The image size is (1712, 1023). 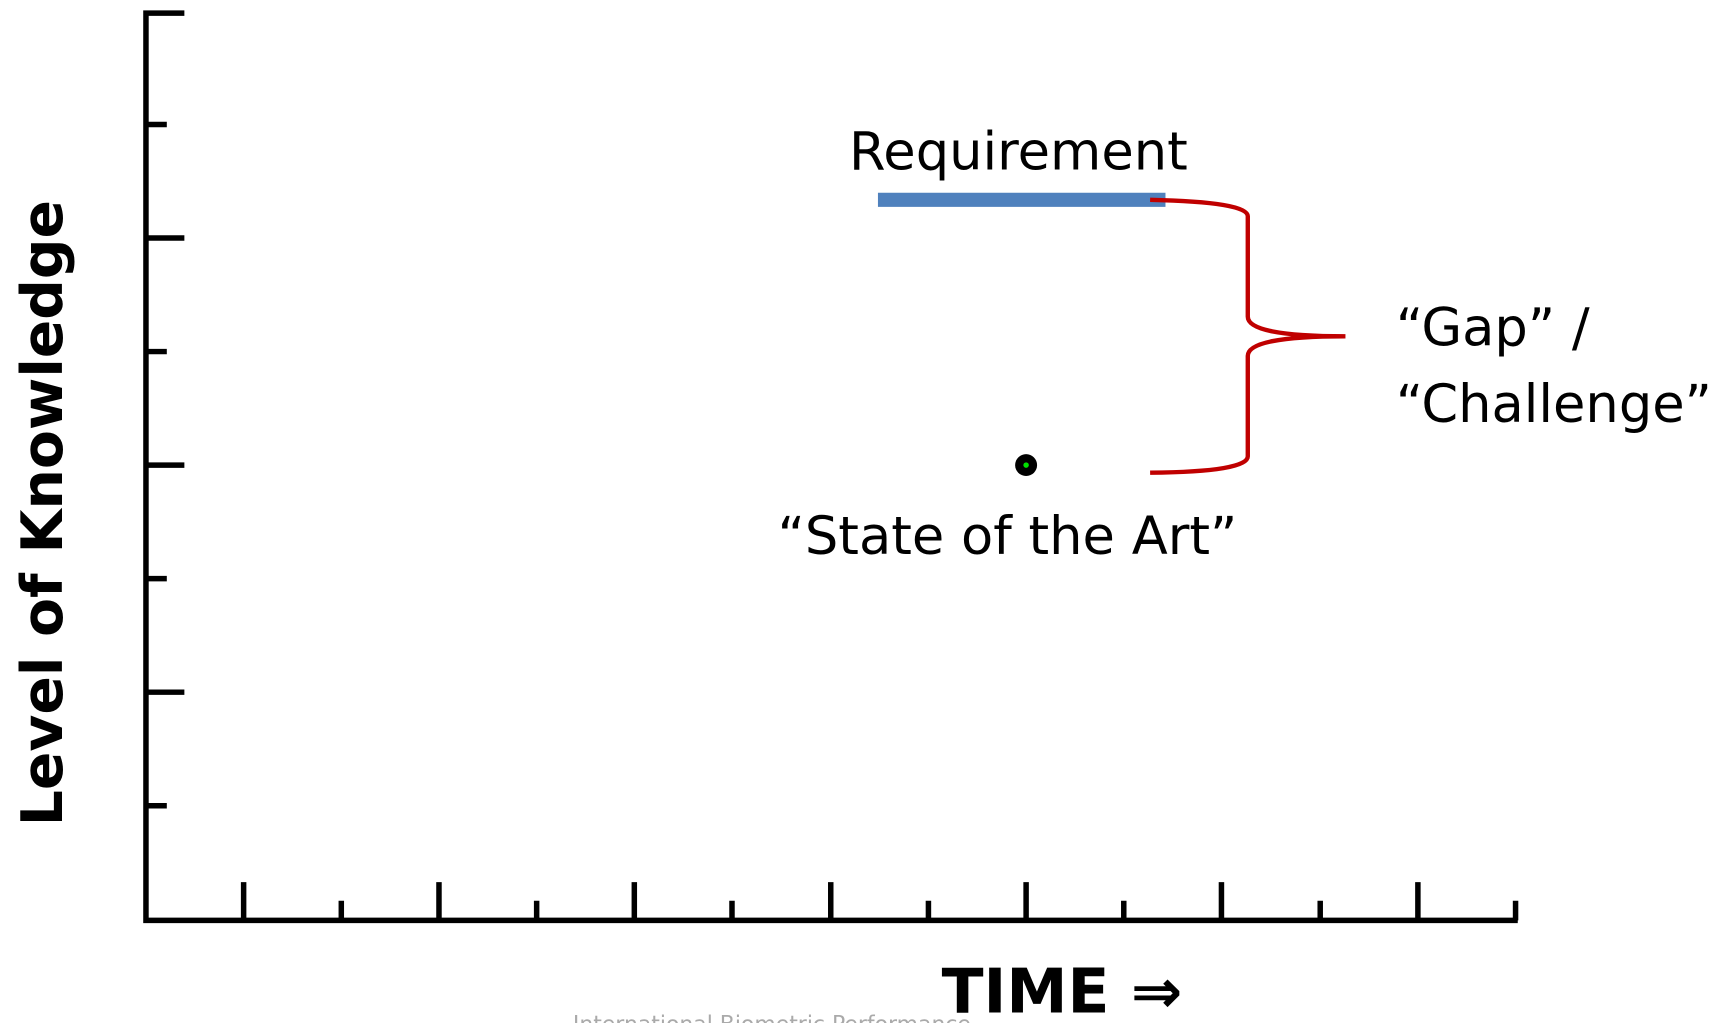 What do you see at coordinates (879, 901) in the screenshot?
I see `x-ticks` at bounding box center [879, 901].